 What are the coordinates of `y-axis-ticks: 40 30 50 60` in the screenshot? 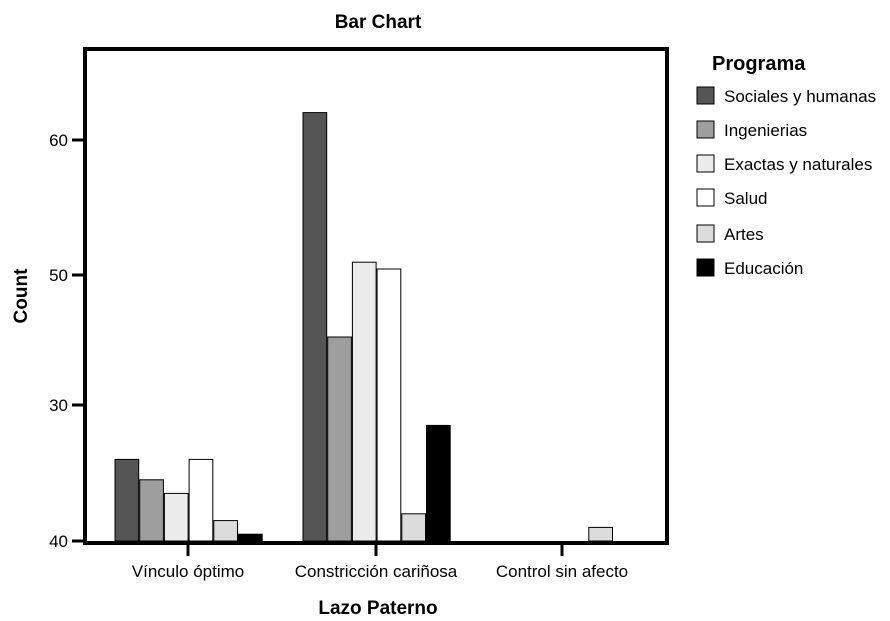 It's located at (67, 341).